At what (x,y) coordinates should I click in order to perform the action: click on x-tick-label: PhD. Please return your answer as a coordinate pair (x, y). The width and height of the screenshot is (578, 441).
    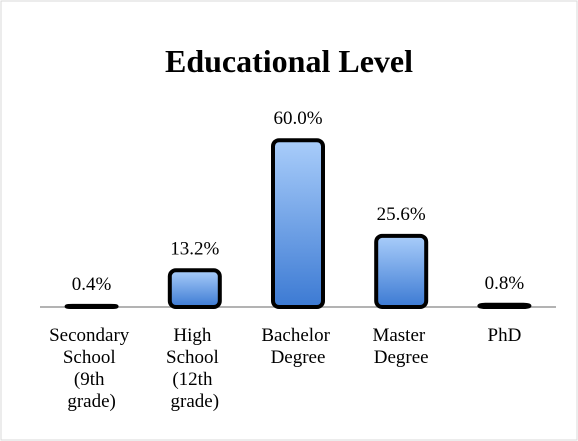
    Looking at the image, I should click on (505, 335).